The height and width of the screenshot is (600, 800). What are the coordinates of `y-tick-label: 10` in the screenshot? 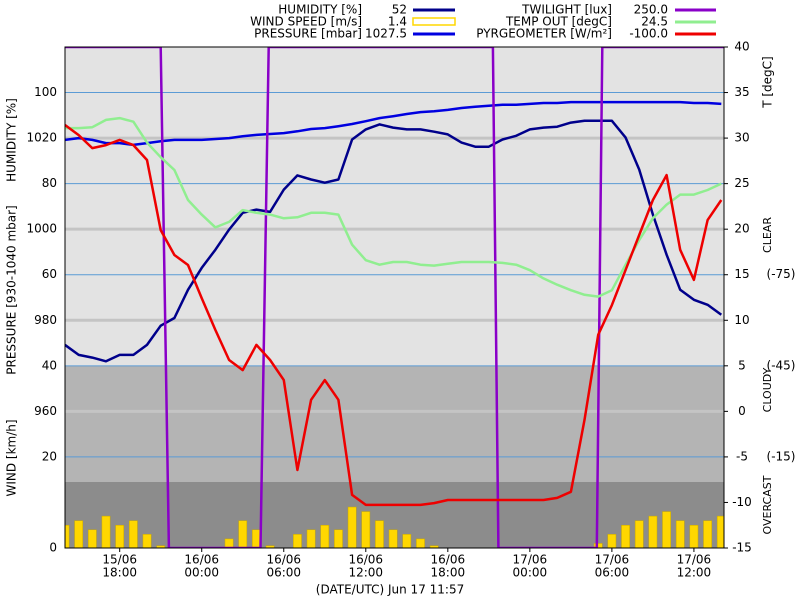 It's located at (741, 320).